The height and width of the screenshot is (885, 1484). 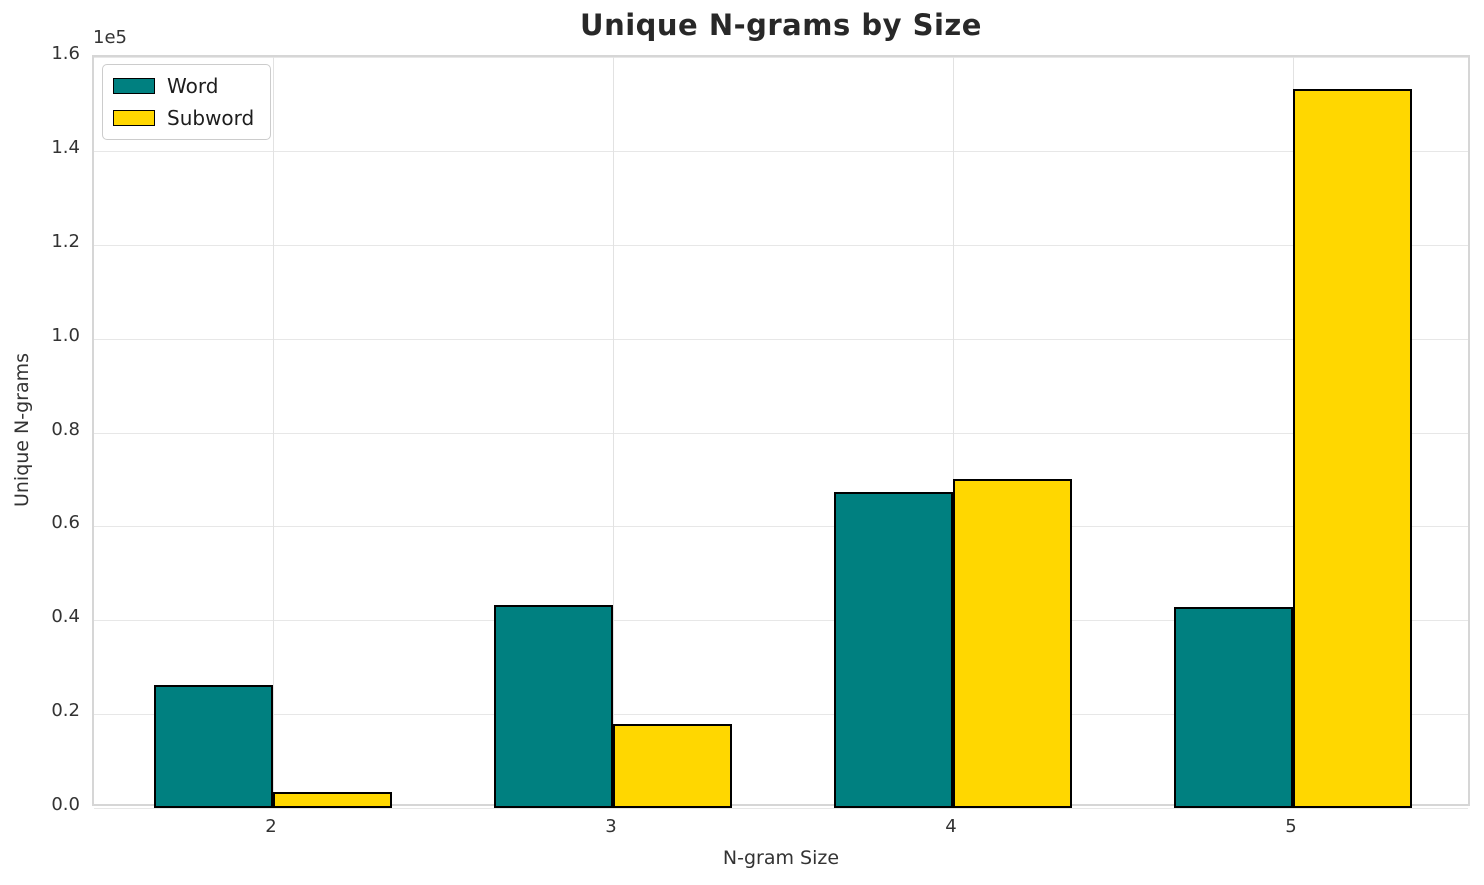 I want to click on y-tick-label: 1.2, so click(x=65, y=241).